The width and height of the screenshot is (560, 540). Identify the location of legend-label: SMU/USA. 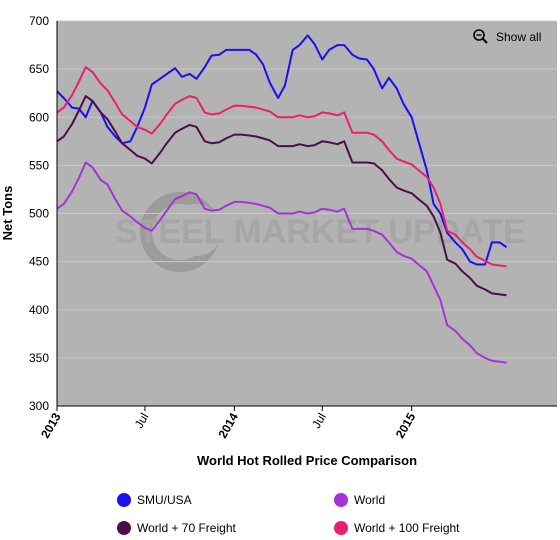
(164, 500).